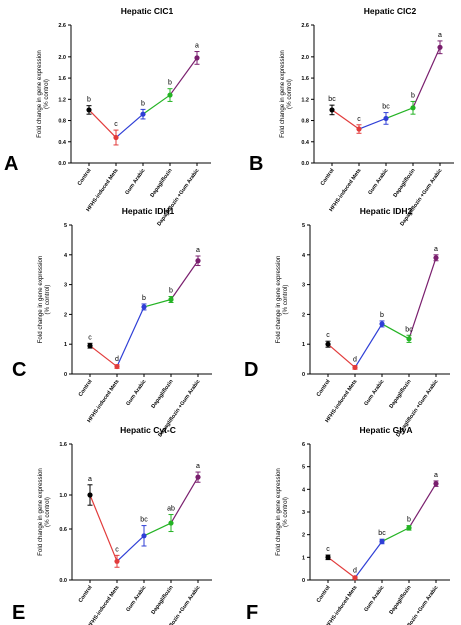 The width and height of the screenshot is (461, 625). I want to click on panel-label: C, so click(19, 370).